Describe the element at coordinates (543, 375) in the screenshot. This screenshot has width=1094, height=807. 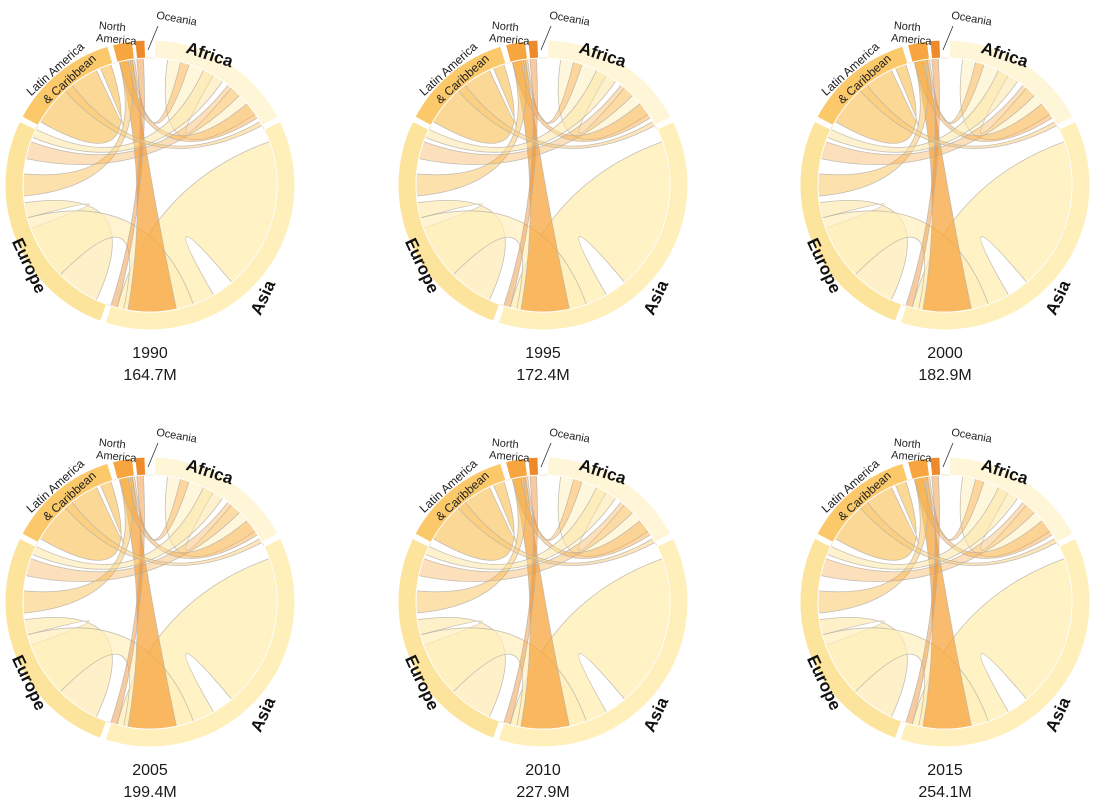
I see `panel-total: 172.4M` at that location.